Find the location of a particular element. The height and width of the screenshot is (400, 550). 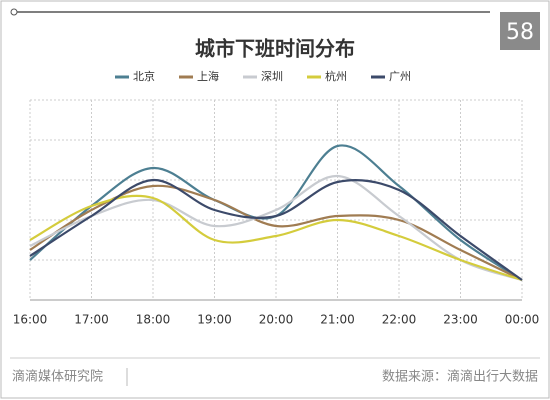

legend-label: 北京 is located at coordinates (144, 76).